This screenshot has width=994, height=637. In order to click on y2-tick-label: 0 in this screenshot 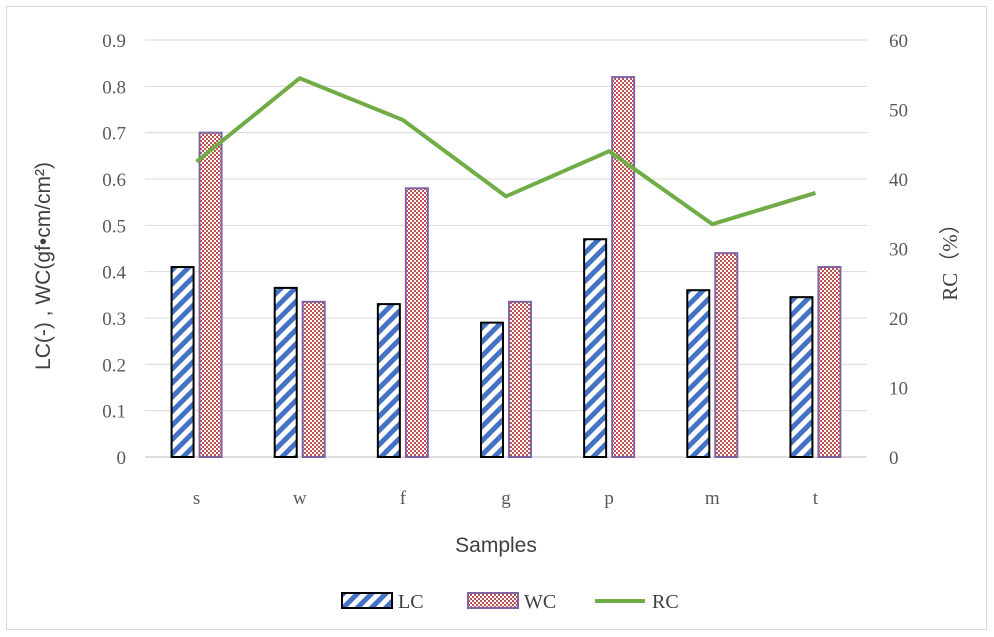, I will do `click(894, 458)`.